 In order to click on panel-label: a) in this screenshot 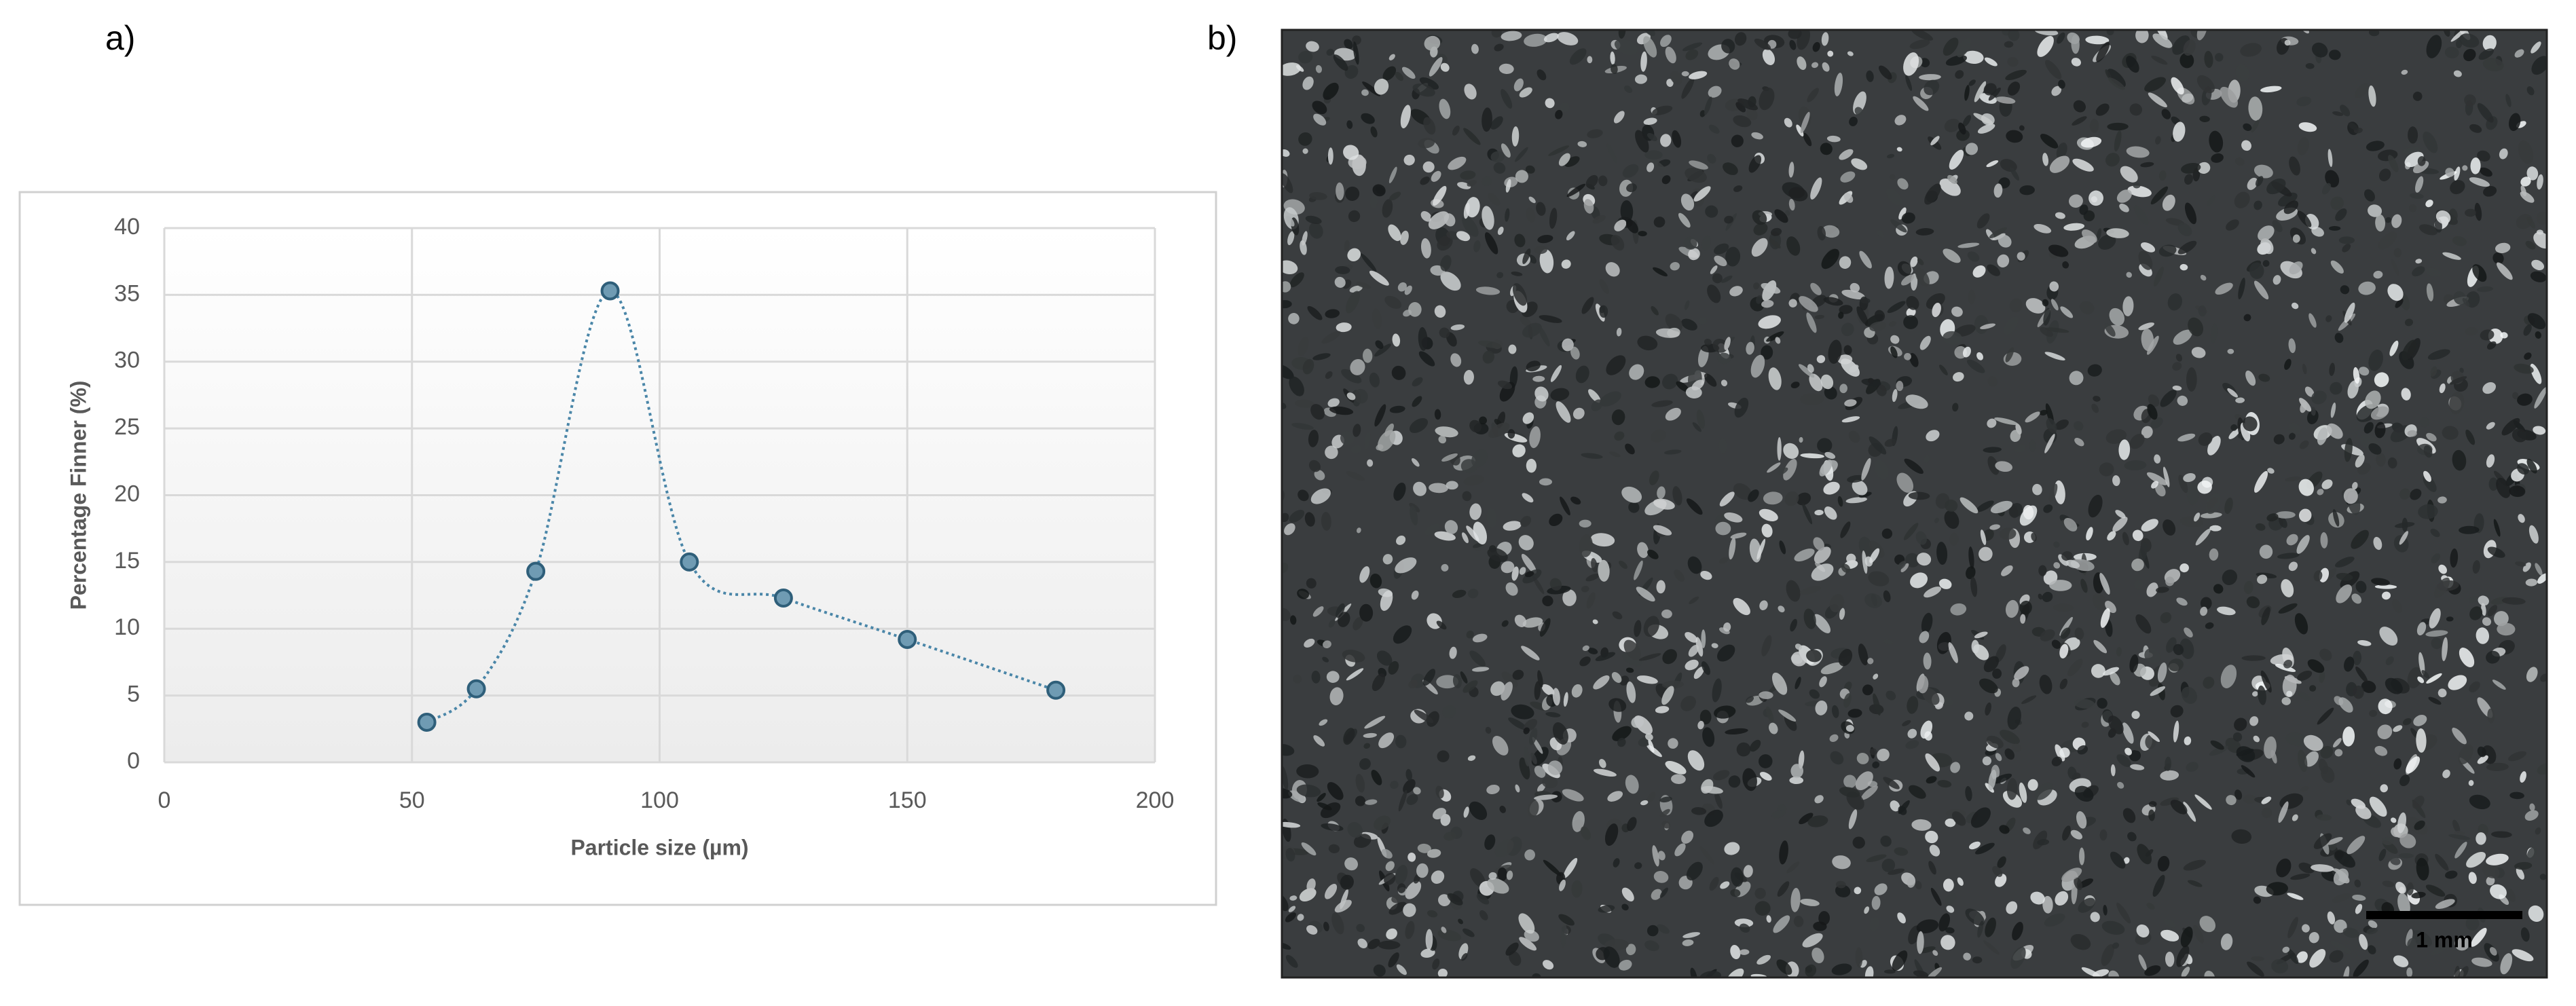, I will do `click(120, 38)`.